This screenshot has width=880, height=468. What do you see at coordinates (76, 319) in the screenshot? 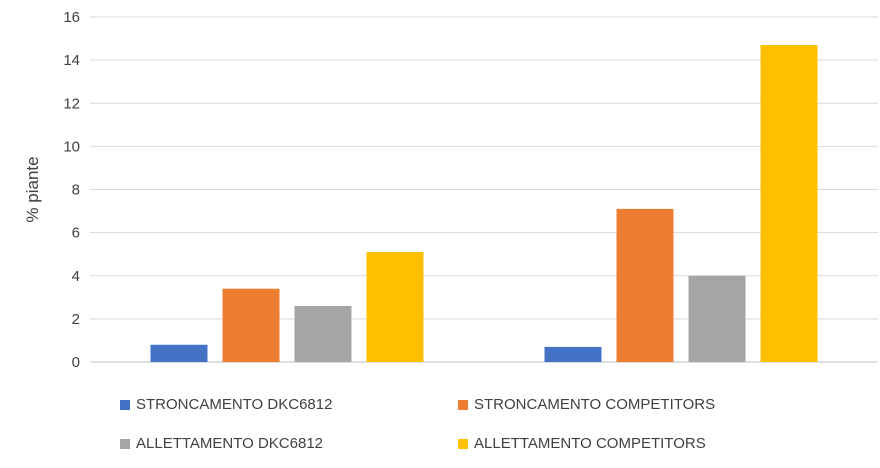
I see `y-tick-label: 2` at bounding box center [76, 319].